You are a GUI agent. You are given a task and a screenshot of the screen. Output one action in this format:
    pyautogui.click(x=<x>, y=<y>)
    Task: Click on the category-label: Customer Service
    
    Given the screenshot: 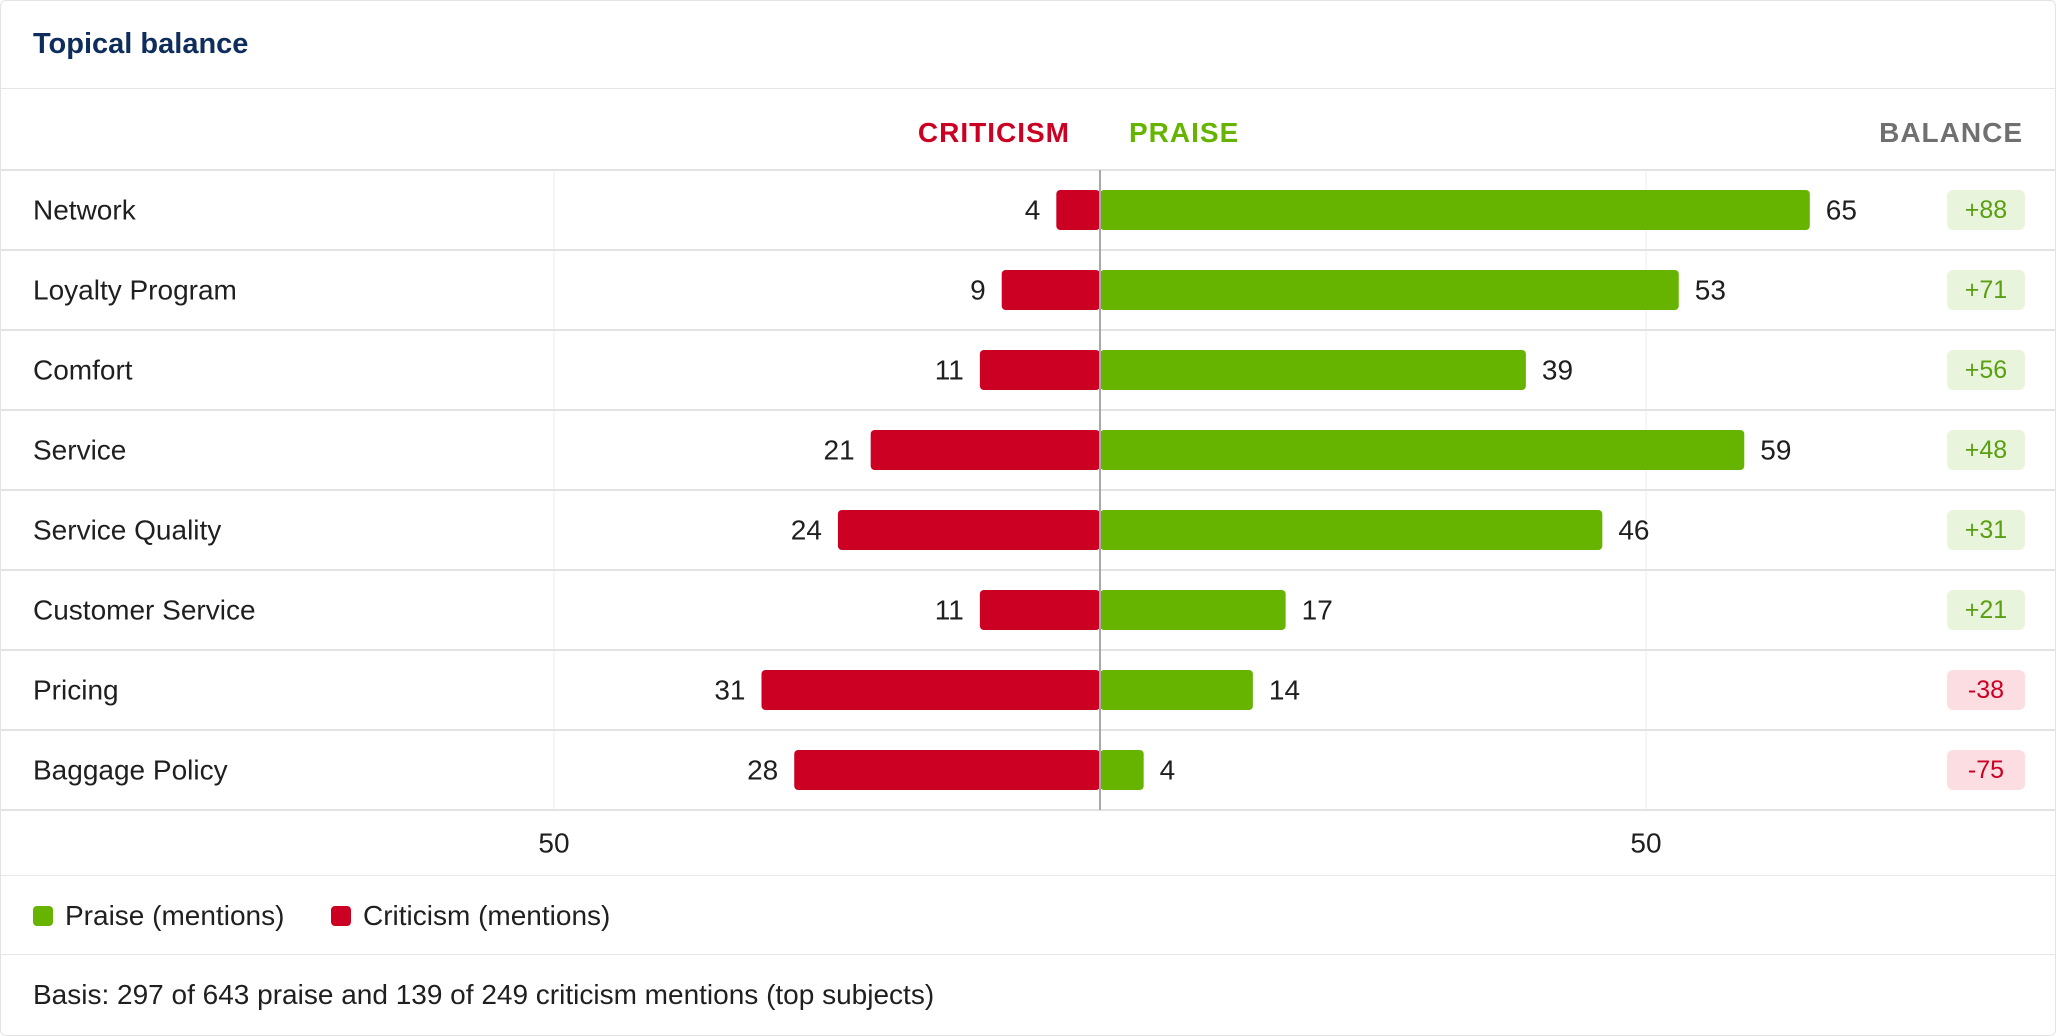 What is the action you would take?
    pyautogui.click(x=144, y=610)
    